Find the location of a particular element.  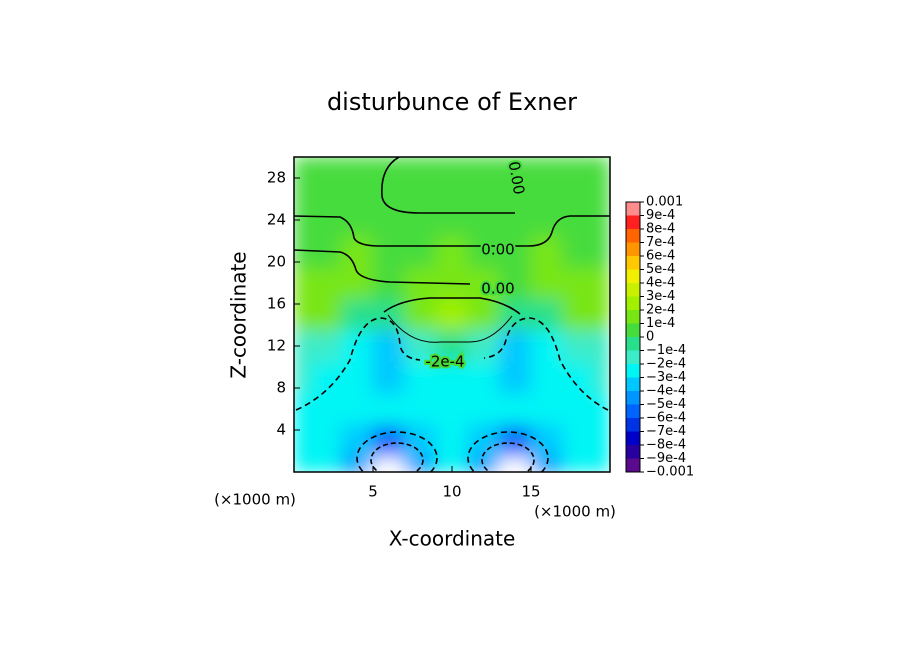

colorbar-label: 0 is located at coordinates (650, 337).